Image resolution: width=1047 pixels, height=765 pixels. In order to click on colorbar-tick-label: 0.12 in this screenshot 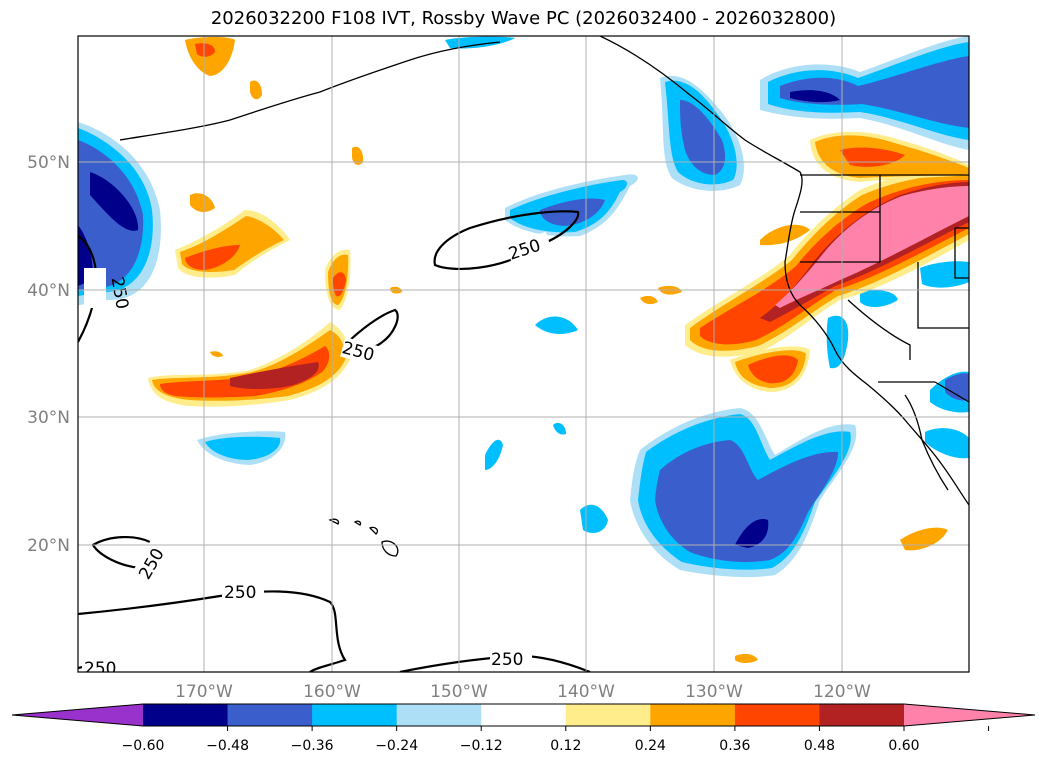, I will do `click(565, 746)`.